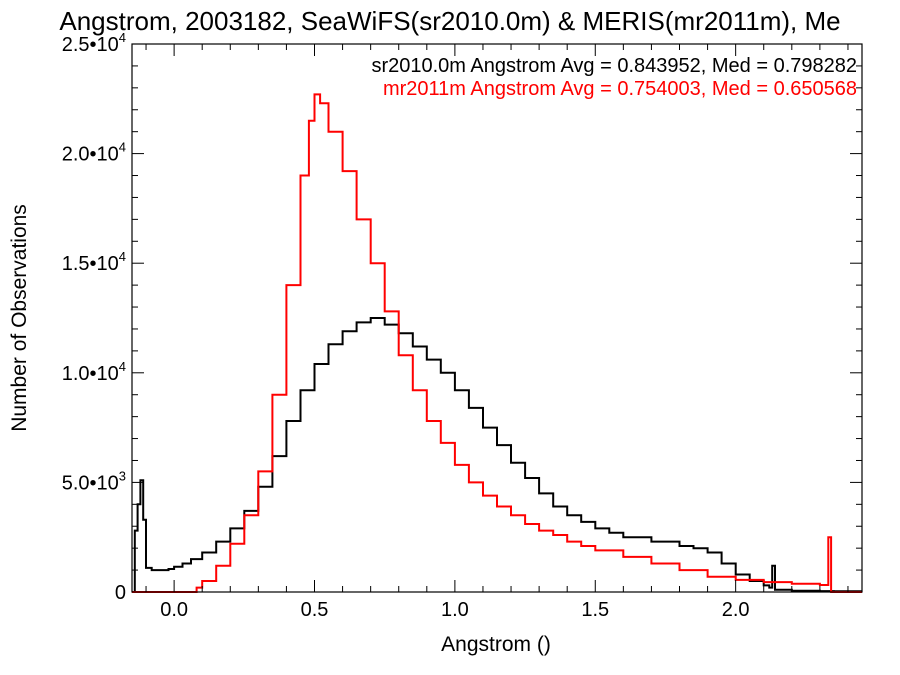  What do you see at coordinates (94, 43) in the screenshot?
I see `y-tick-label: 2.5•104` at bounding box center [94, 43].